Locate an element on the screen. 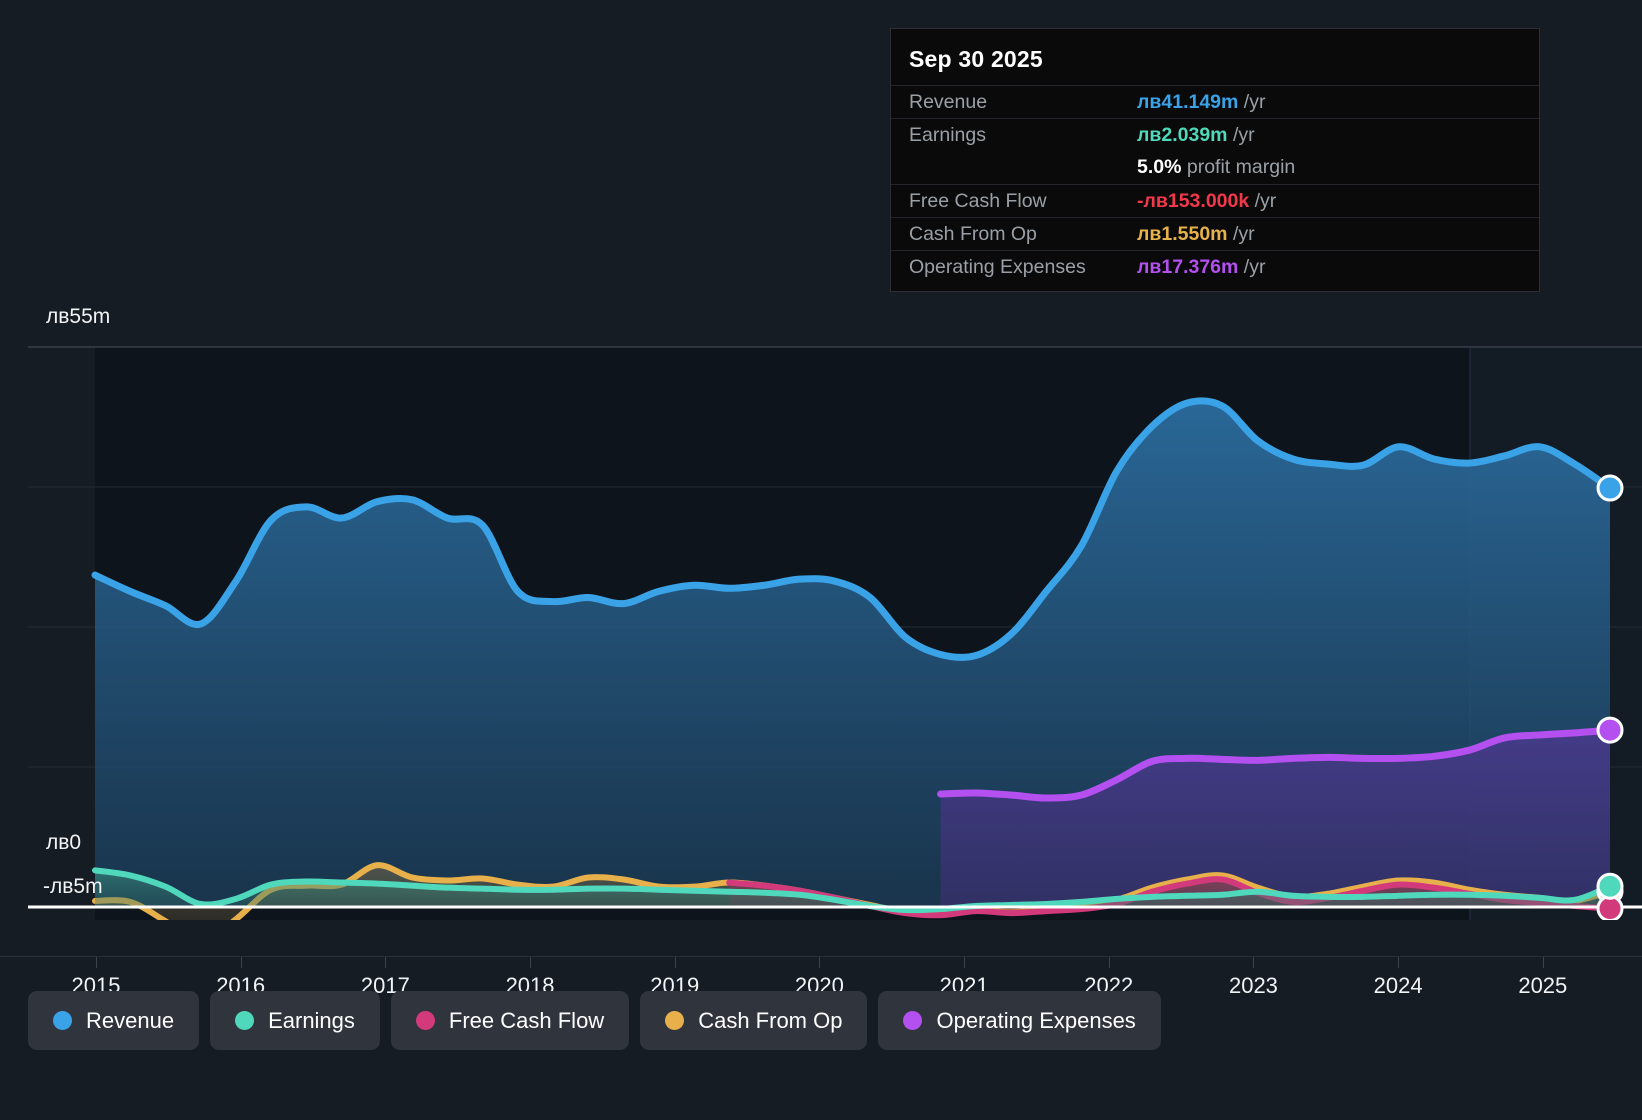 This screenshot has height=1120, width=1642. summary-number-operating-expenses: лв17.376m is located at coordinates (1188, 266).